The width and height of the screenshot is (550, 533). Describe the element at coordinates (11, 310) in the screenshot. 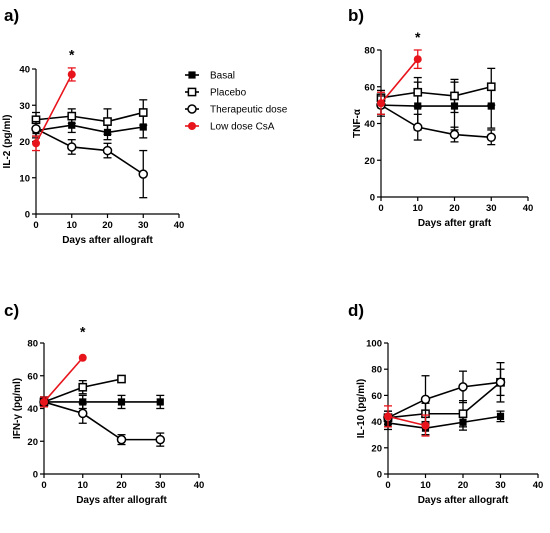

I see `panel-letter: c)` at that location.